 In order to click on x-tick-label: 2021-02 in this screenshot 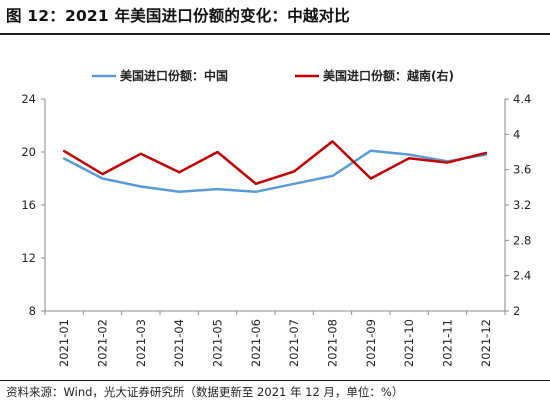, I will do `click(103, 343)`.